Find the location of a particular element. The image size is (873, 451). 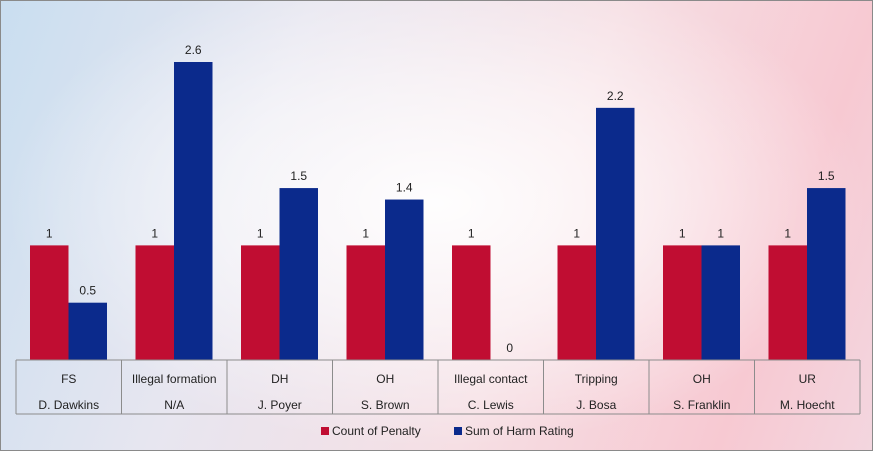

bar-s0-c2 is located at coordinates (260, 302).